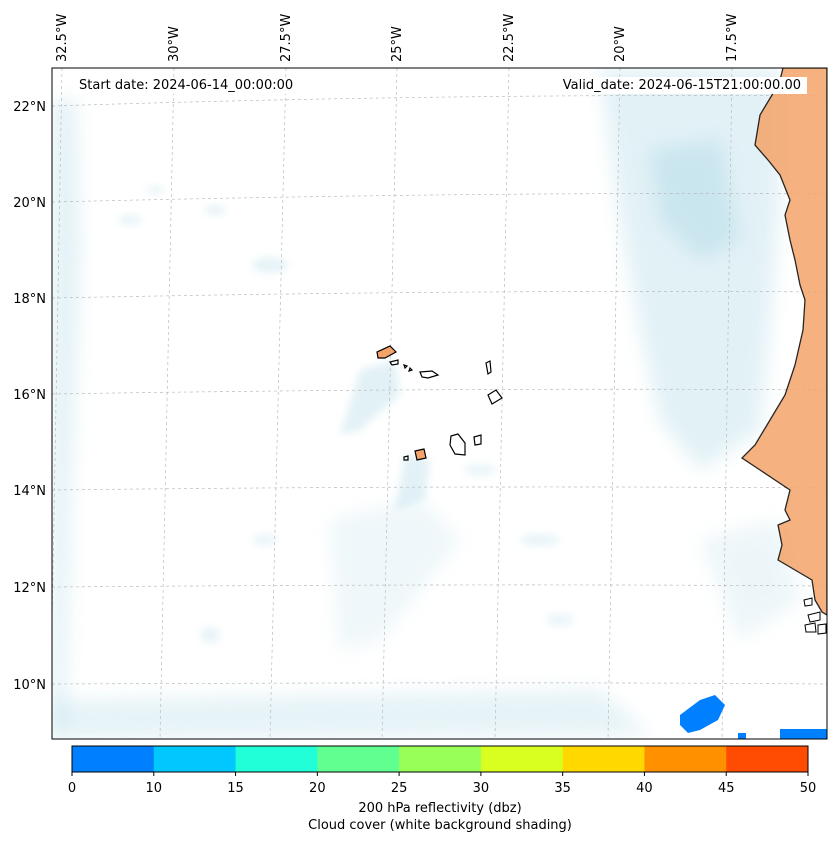 The image size is (837, 843). I want to click on lat-label: 16°N, so click(29, 395).